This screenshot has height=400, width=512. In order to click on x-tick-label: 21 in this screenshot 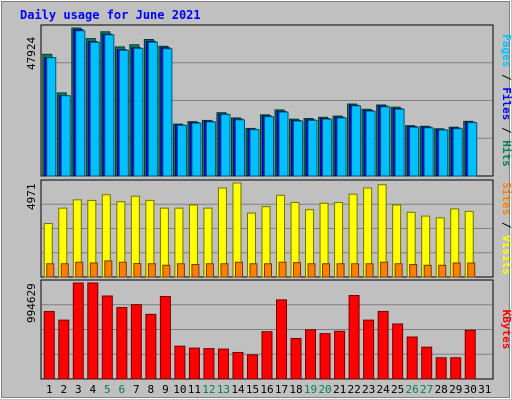, I will do `click(339, 389)`.